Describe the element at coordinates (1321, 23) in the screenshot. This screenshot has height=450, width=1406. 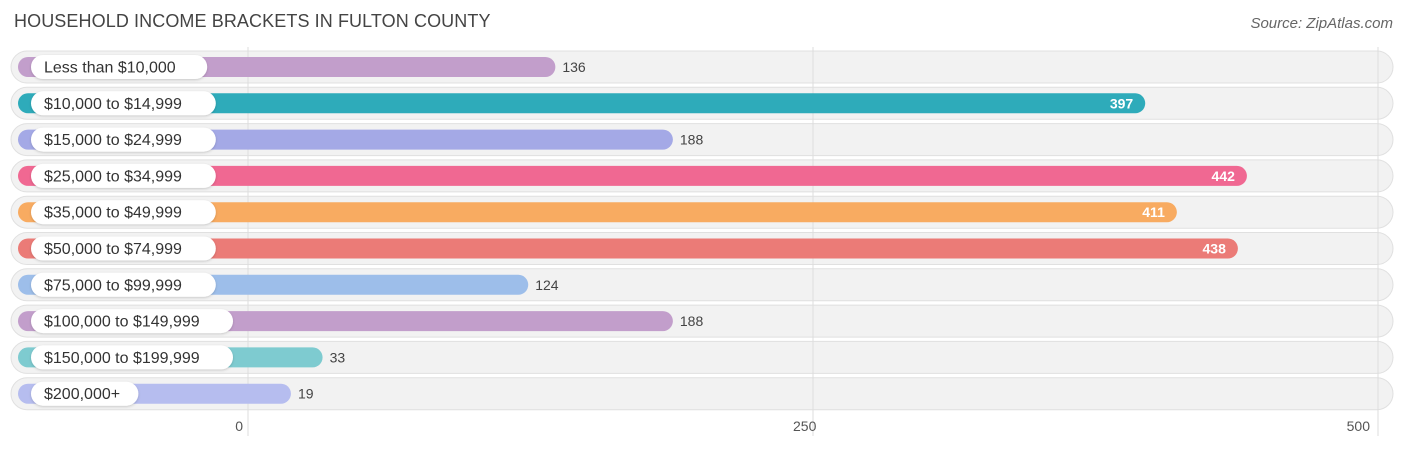
I see `source-note: Source: ZipAtlas.com` at that location.